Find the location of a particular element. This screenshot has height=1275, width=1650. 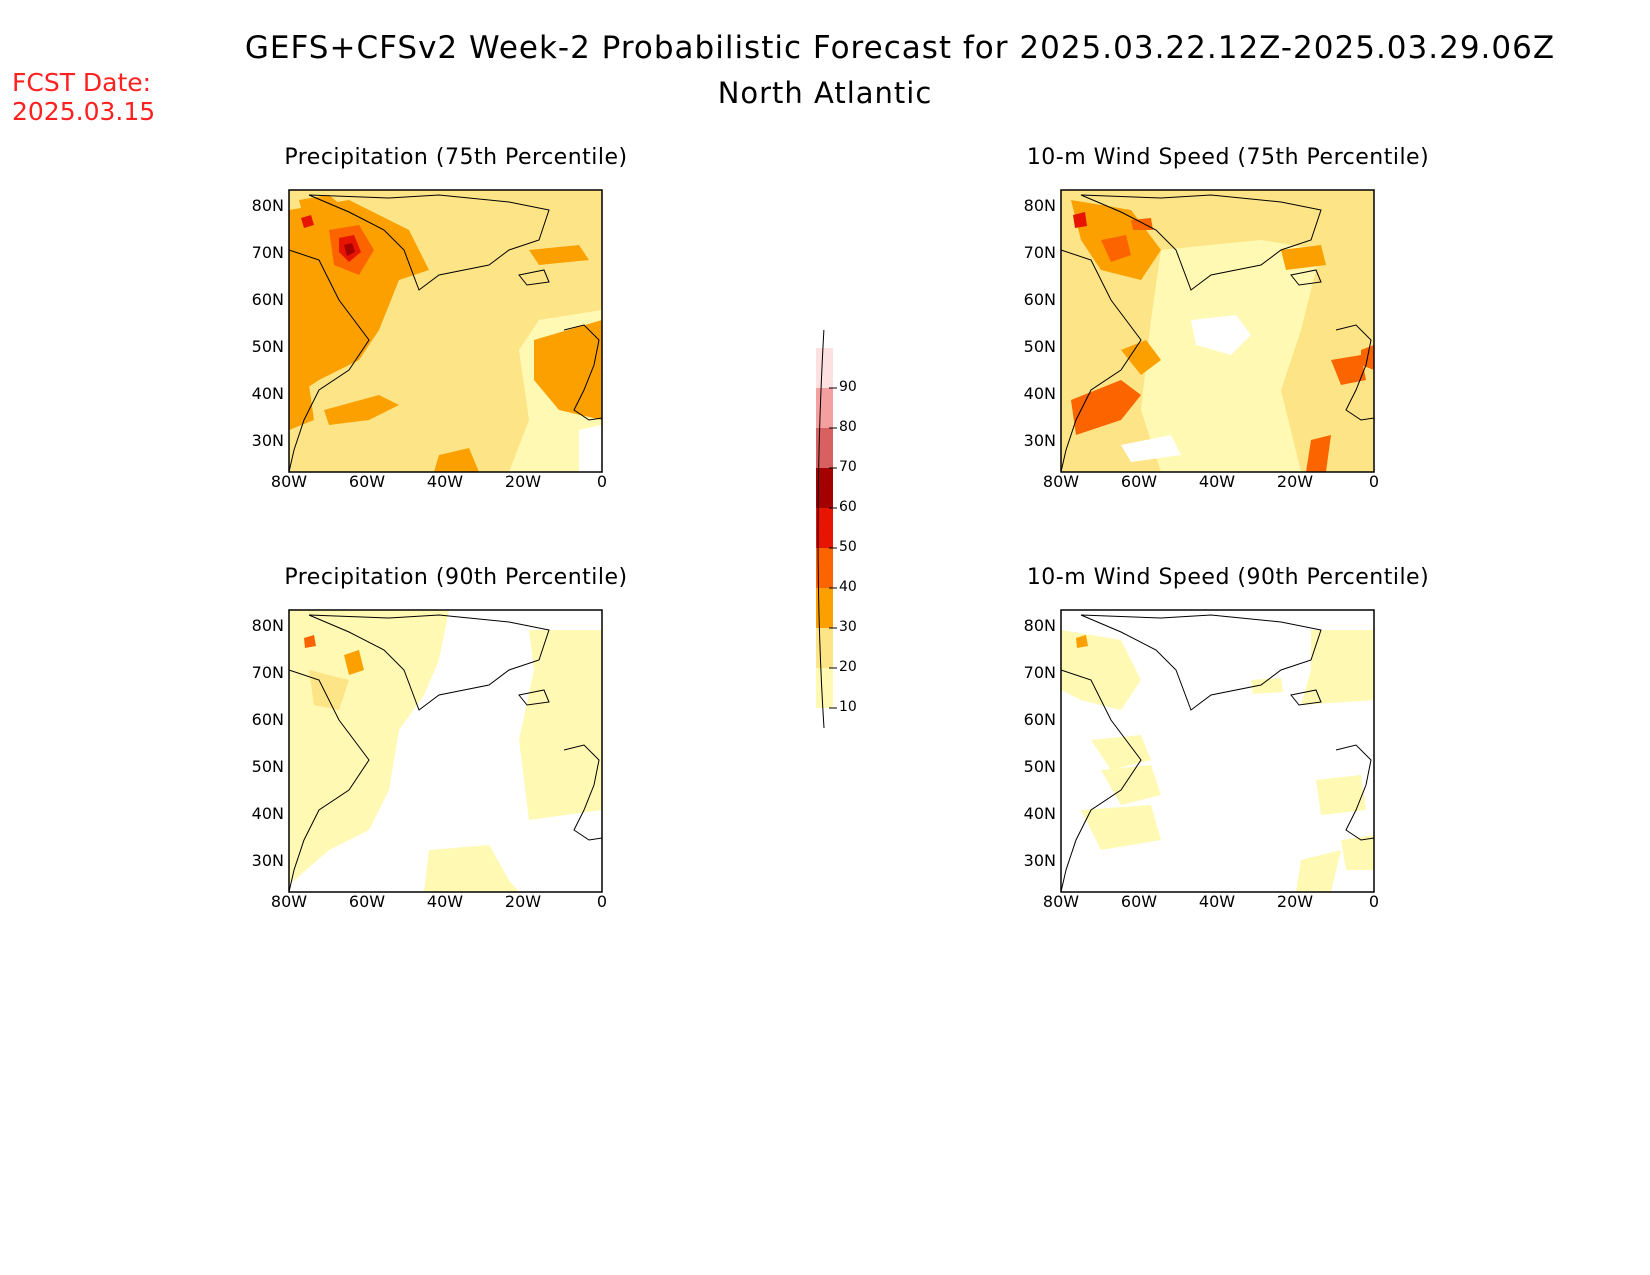

colorbar-label: 10 is located at coordinates (848, 707).